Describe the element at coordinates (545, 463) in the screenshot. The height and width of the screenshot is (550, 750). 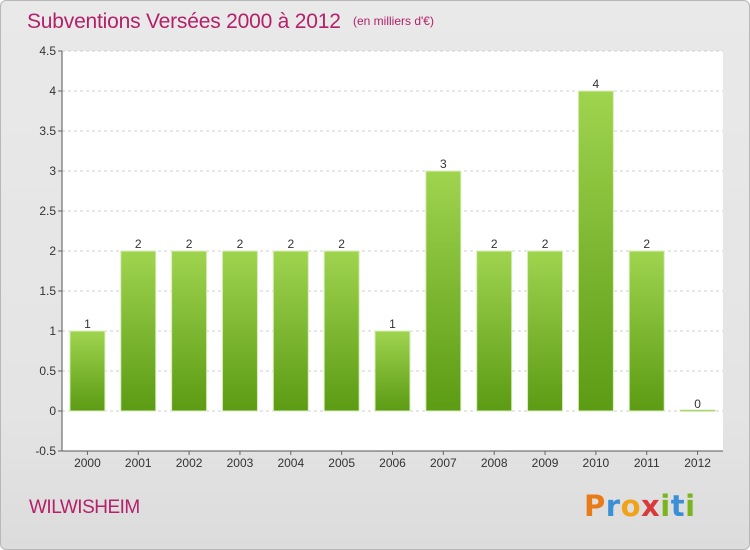
I see `x-tick-label: 2009` at that location.